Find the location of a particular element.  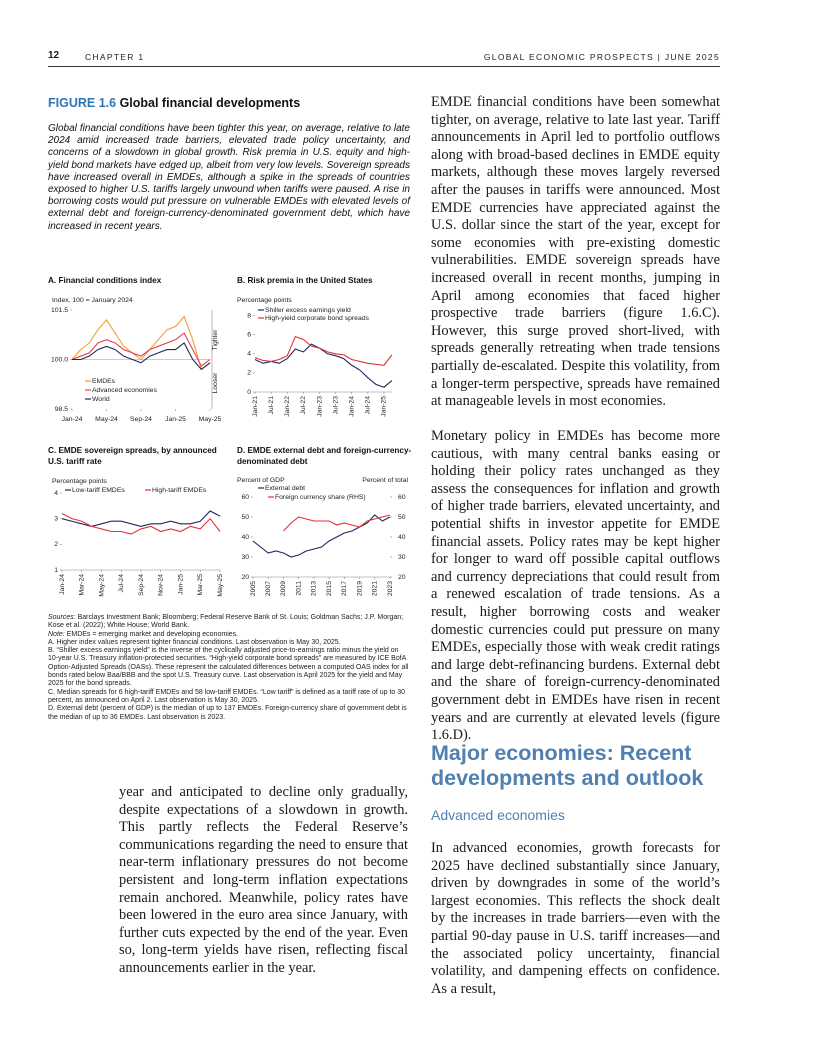

y-tick-label: 40 is located at coordinates (402, 537).